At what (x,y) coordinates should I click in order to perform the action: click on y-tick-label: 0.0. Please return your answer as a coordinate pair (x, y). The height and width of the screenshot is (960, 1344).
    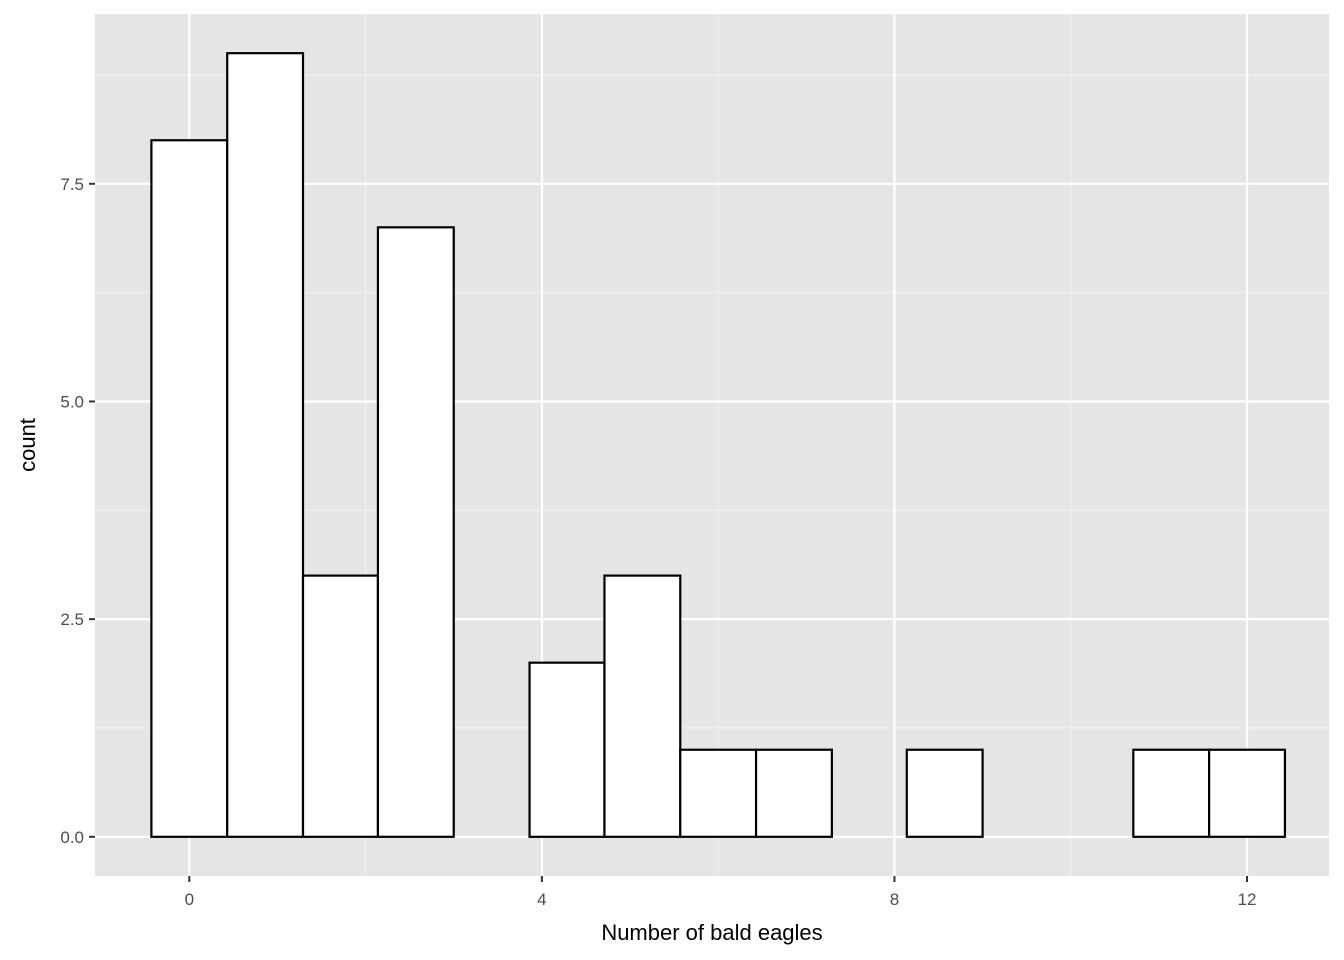
    Looking at the image, I should click on (72, 837).